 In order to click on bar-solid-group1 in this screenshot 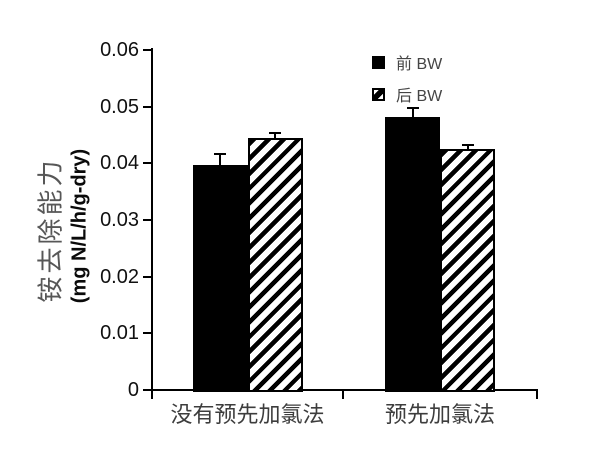, I will do `click(220, 278)`.